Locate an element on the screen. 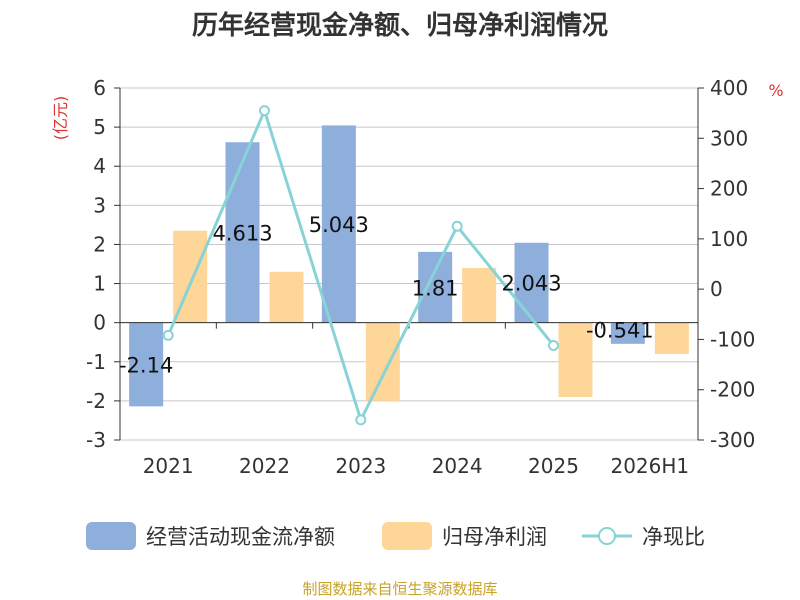 This screenshot has height=600, width=800. category-label: 2025 is located at coordinates (553, 466).